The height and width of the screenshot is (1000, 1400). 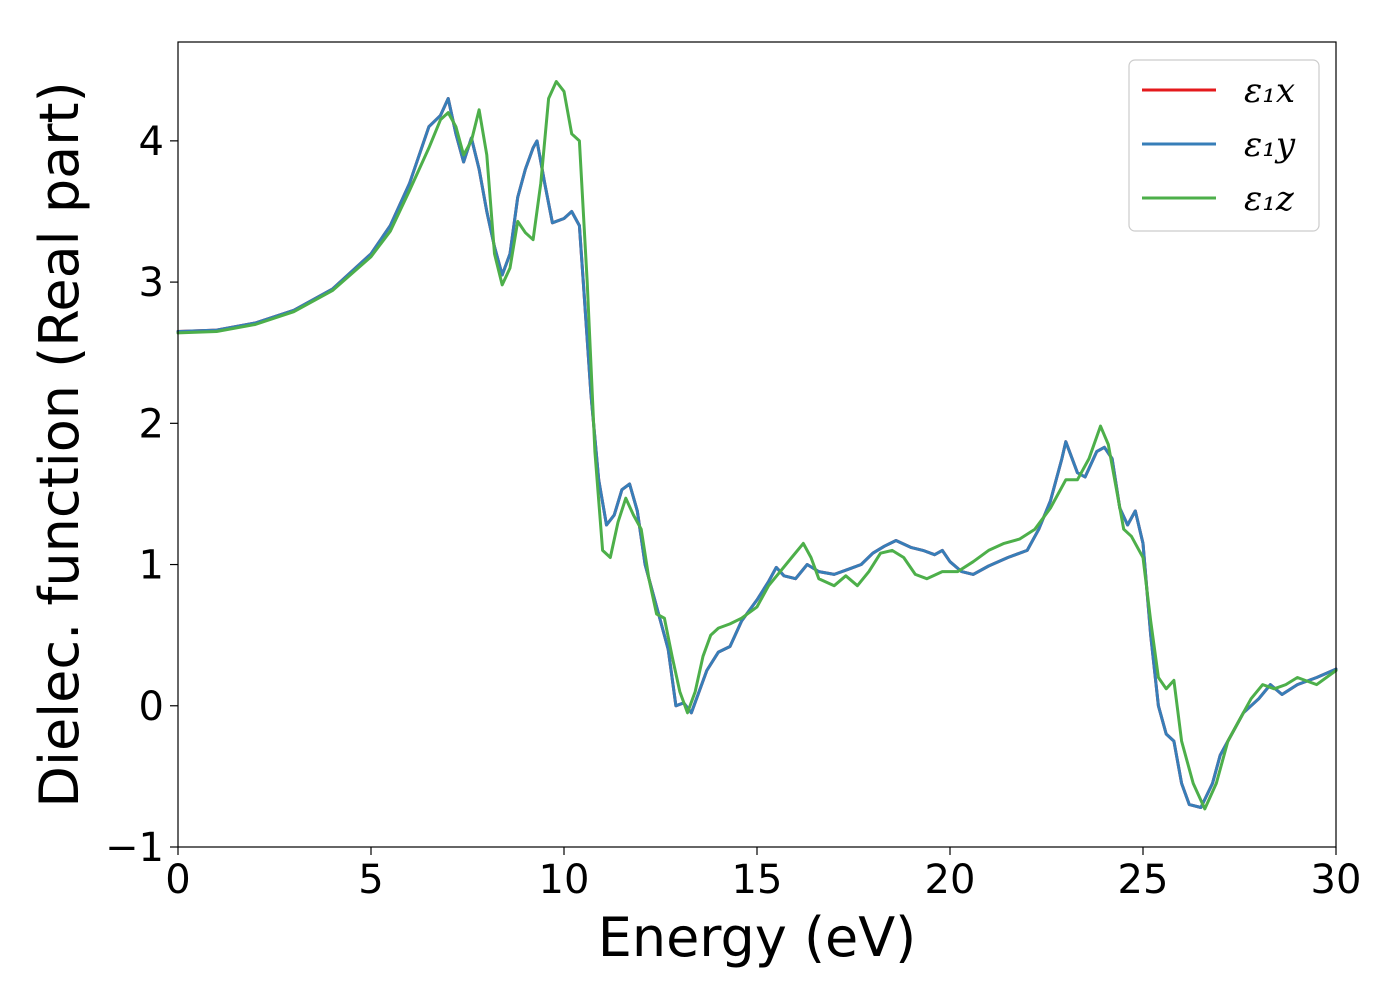 I want to click on y-tick-label: 0, so click(x=151, y=707).